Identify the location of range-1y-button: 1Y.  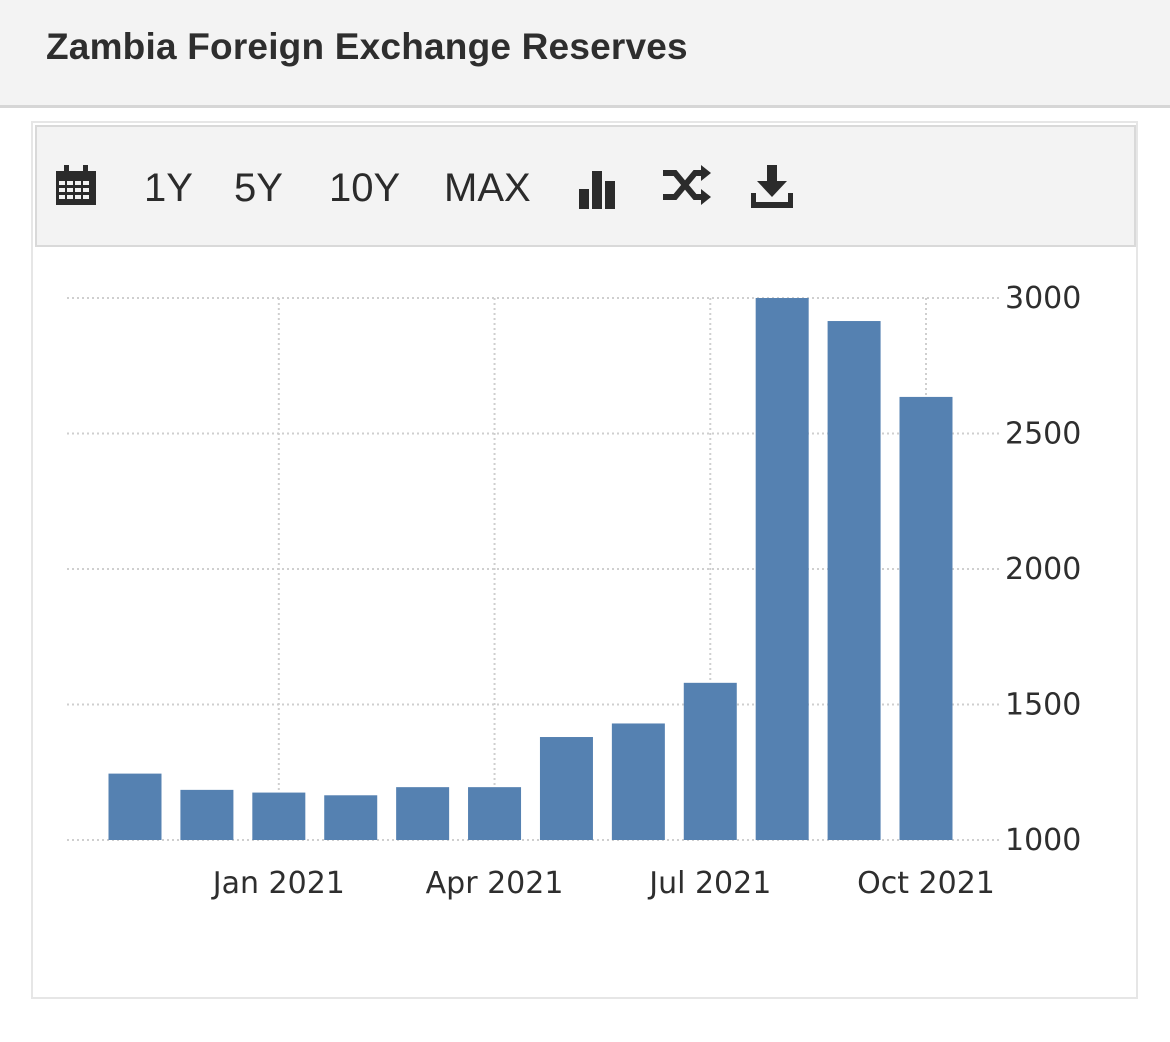
(168, 188).